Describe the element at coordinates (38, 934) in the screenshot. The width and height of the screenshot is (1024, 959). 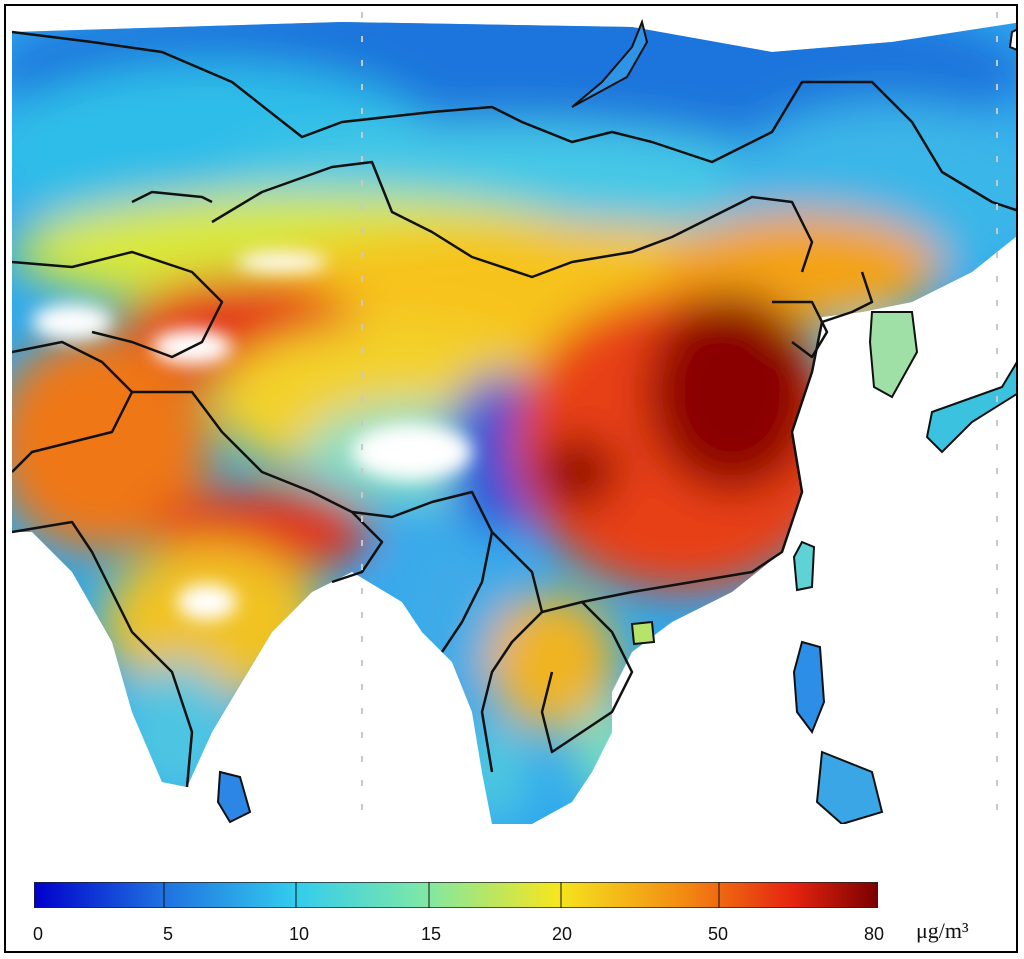
I see `colorbar-tick-label: 0` at that location.